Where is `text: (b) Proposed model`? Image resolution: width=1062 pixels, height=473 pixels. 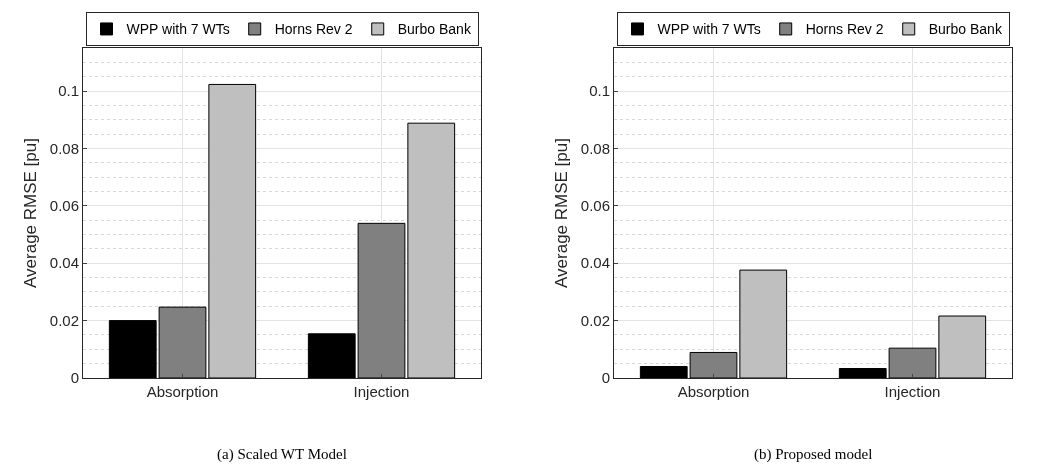
text: (b) Proposed model is located at coordinates (813, 454).